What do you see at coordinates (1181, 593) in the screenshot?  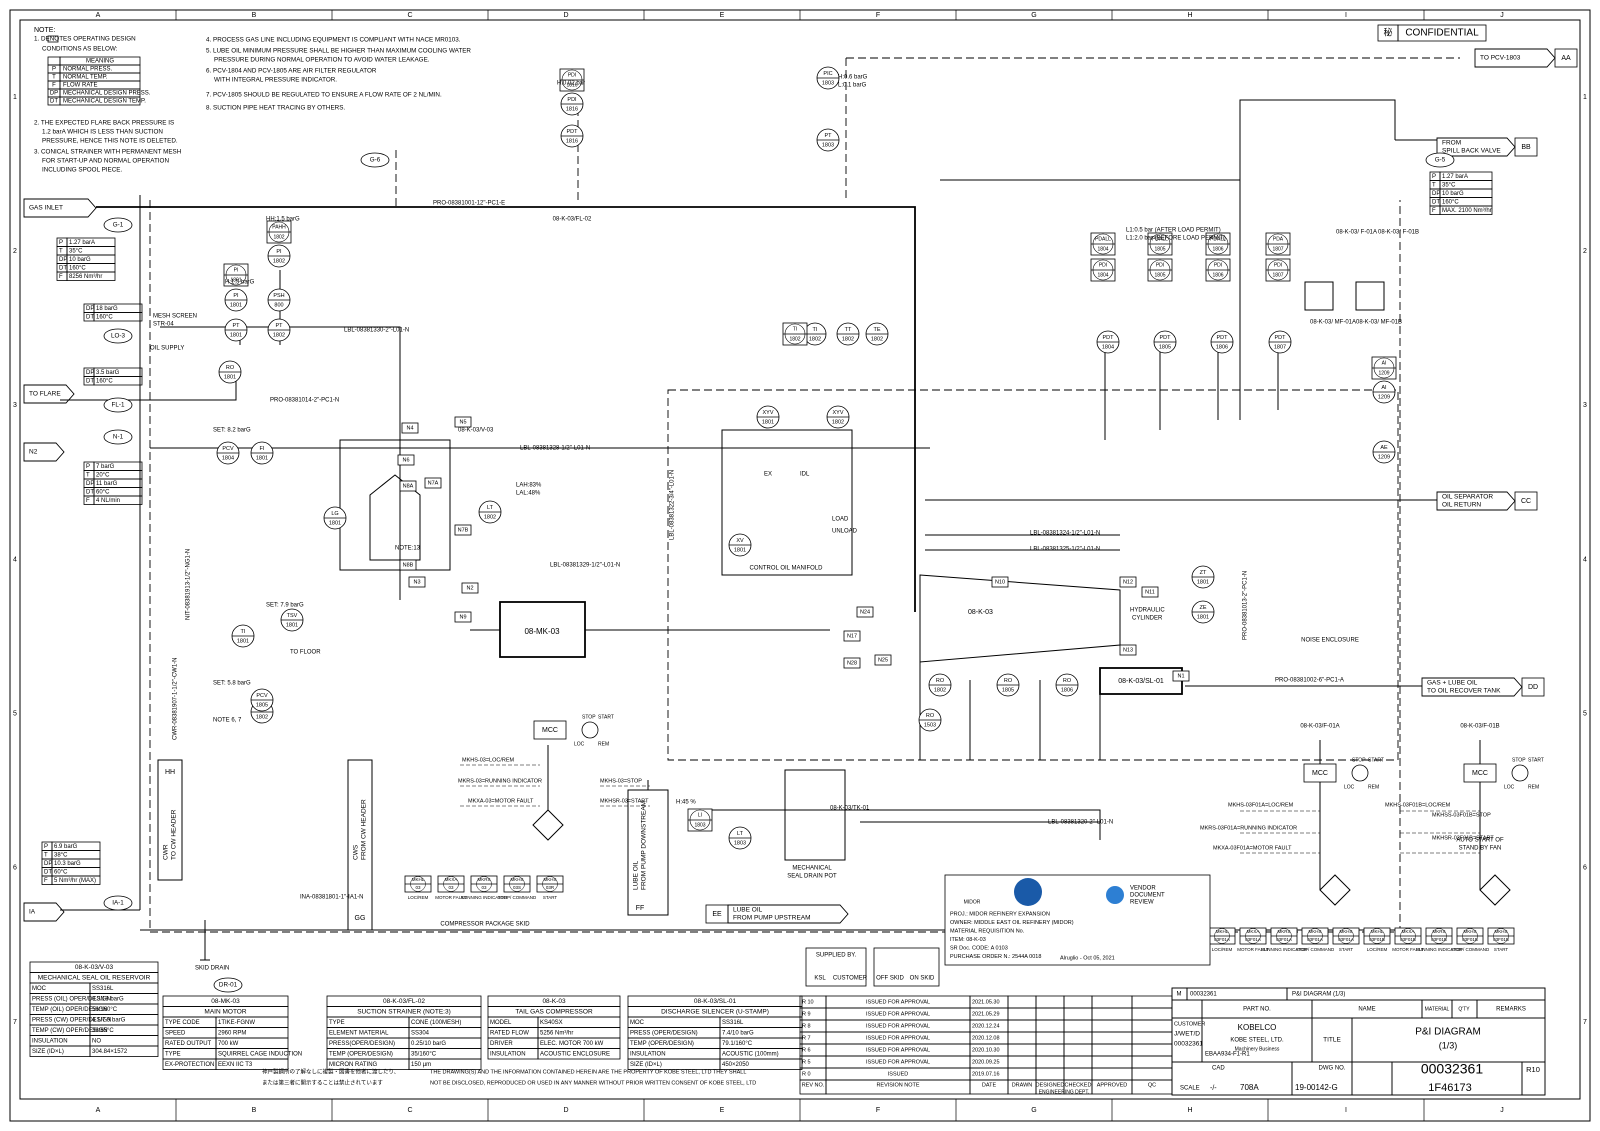 I see `oil-return` at bounding box center [1181, 593].